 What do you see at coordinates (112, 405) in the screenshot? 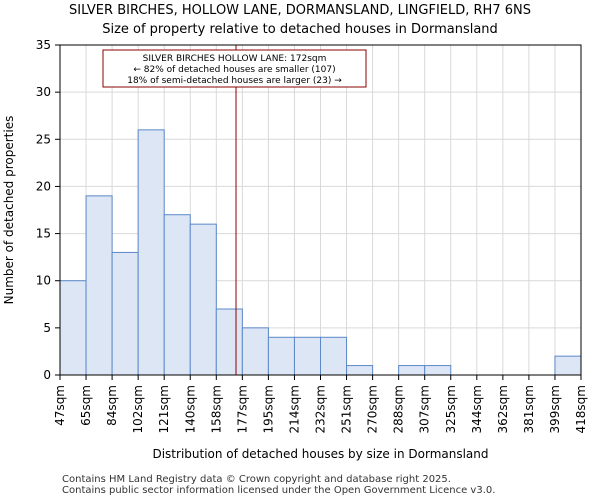
I see `x-tick-label: 84sqm` at bounding box center [112, 405].